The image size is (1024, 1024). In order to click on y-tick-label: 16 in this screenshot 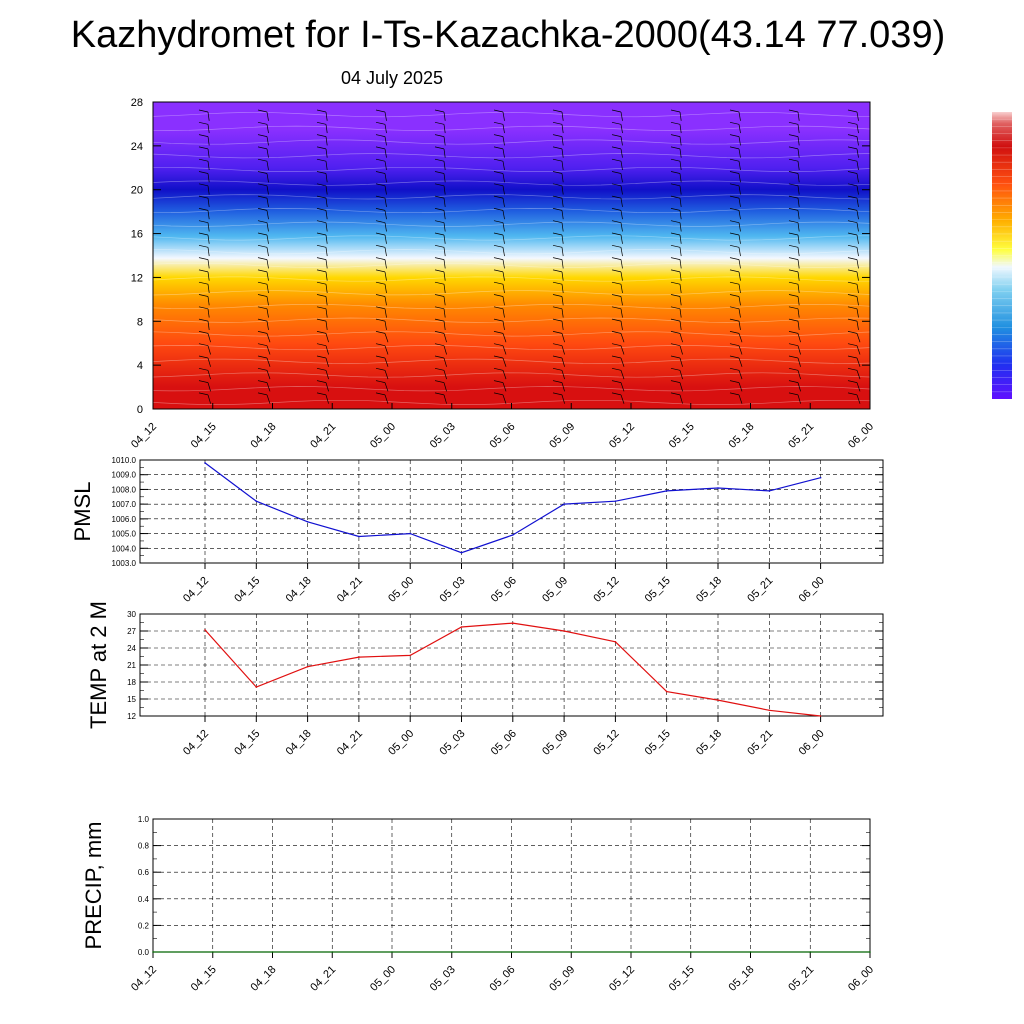, I will do `click(137, 235)`.